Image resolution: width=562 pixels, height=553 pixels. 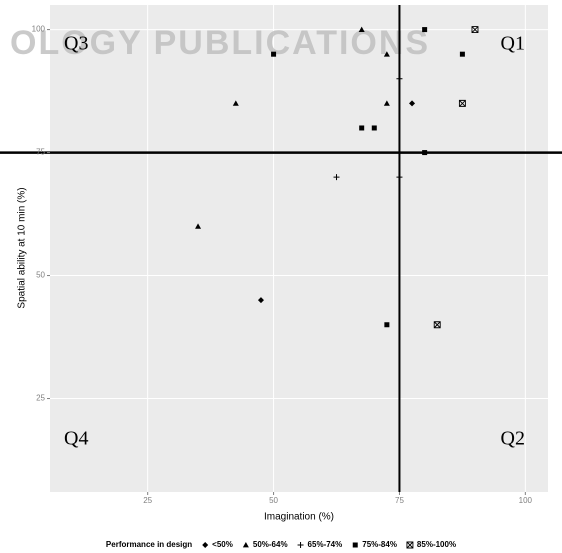 I want to click on legend-label: 75%-84%, so click(x=379, y=544).